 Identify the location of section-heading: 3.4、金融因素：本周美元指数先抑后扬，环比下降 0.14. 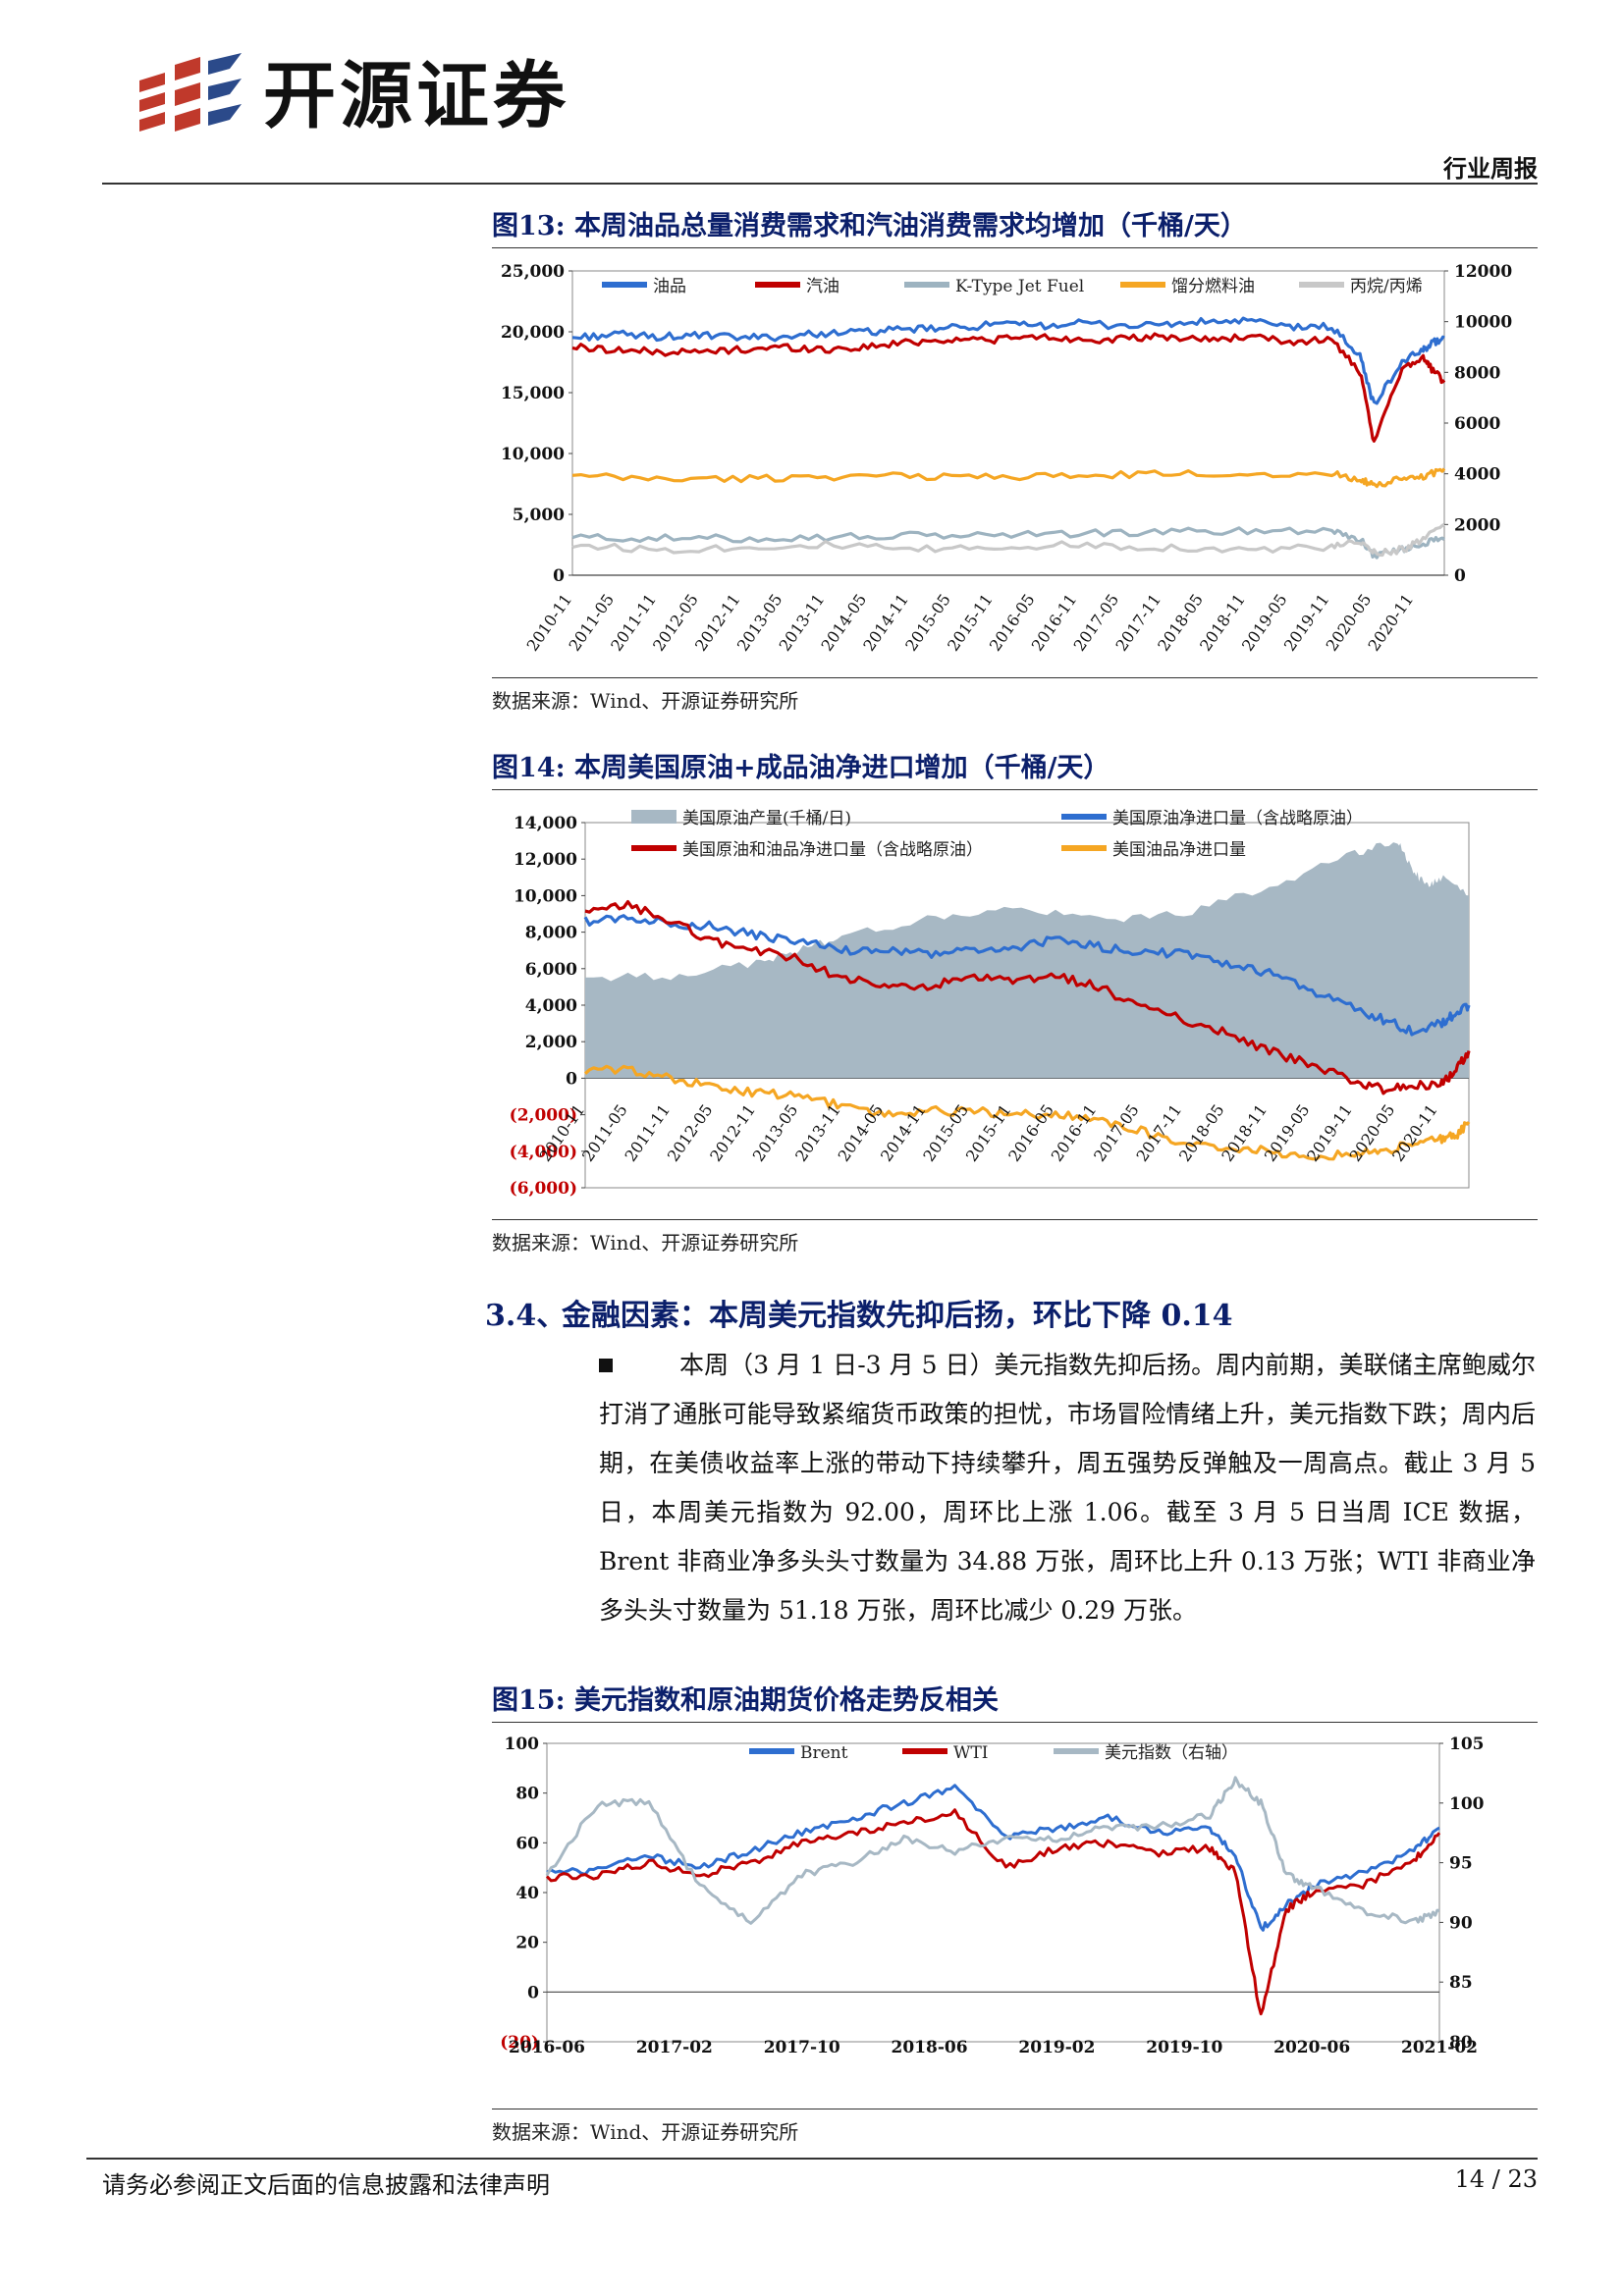
(859, 1313).